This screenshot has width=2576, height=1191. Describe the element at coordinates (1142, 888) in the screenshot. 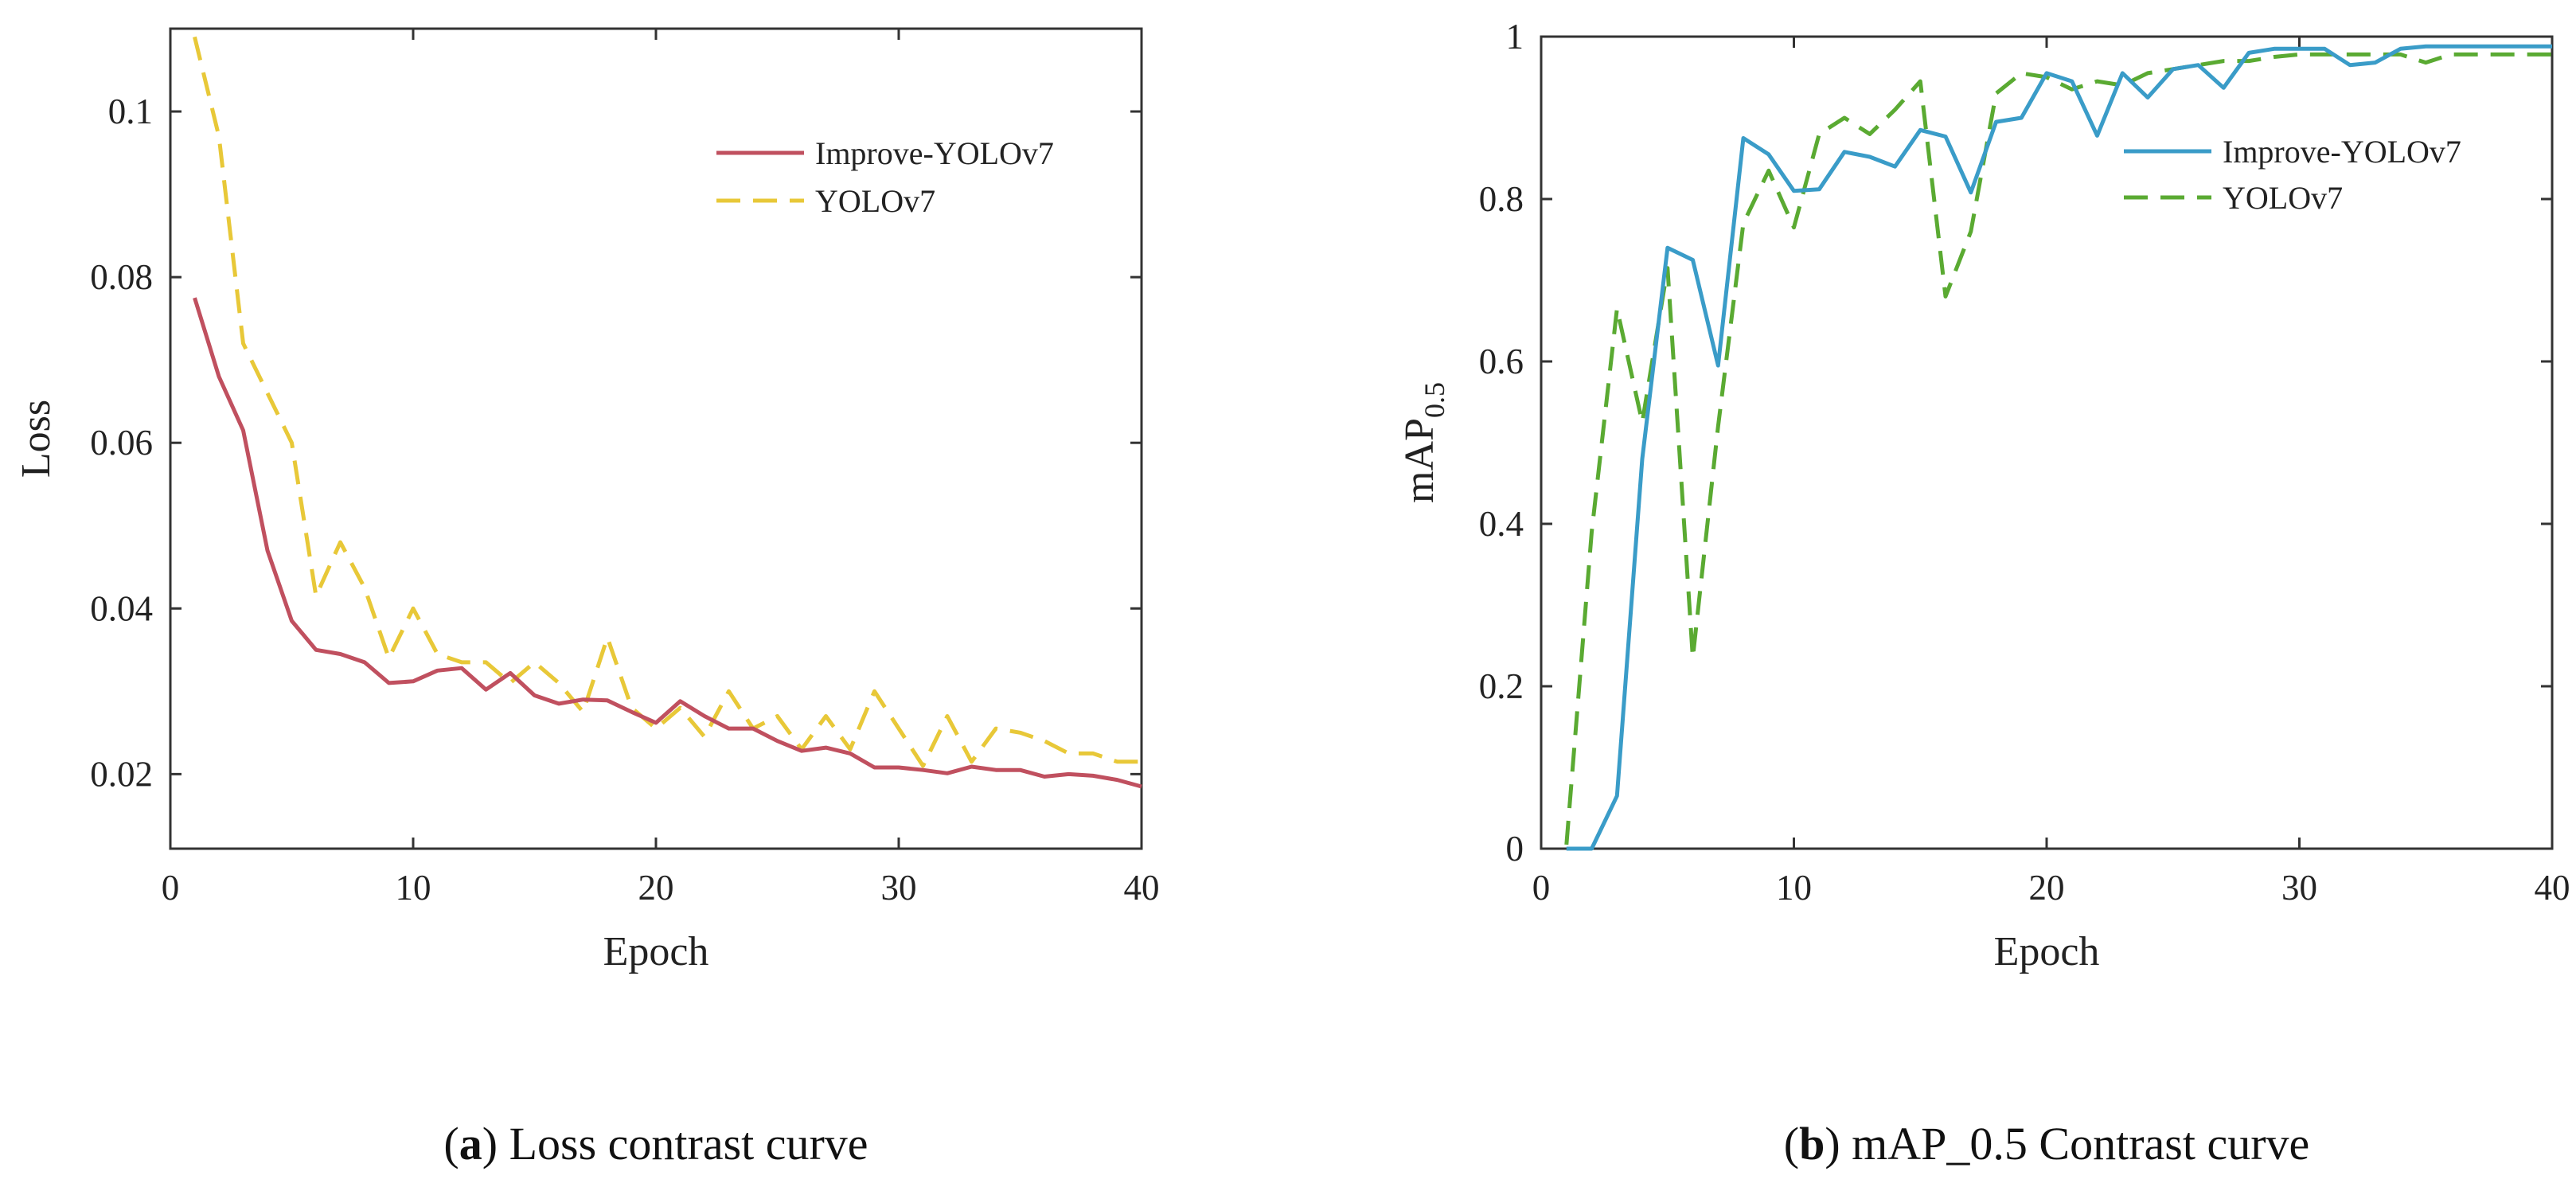

I see `loss-x-tick-label: 40` at that location.